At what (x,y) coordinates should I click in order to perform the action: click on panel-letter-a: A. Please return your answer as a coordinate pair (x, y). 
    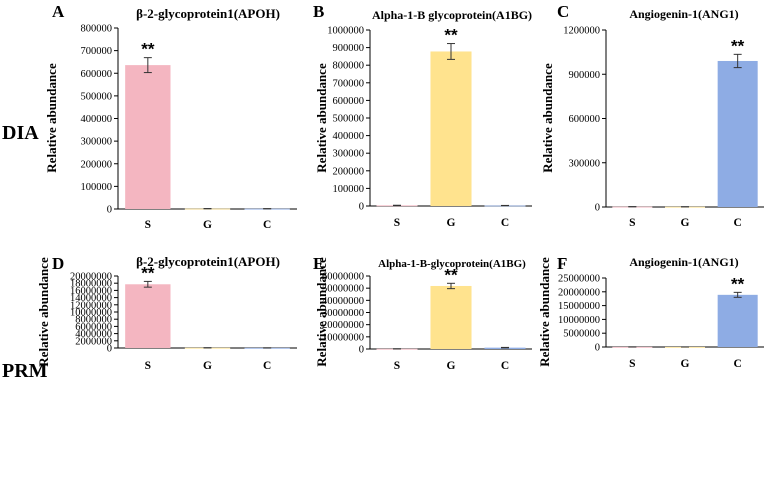
    Looking at the image, I should click on (58, 11).